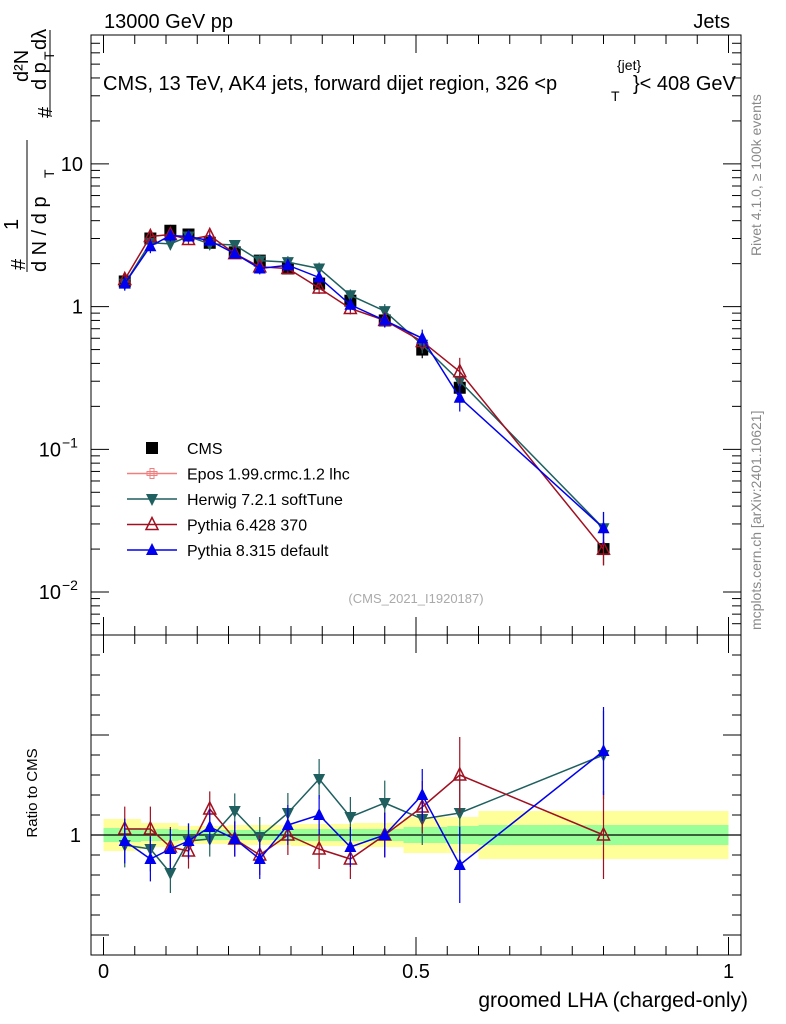  I want to click on legend-label-pythia6: Pythia 6.428 370, so click(247, 526).